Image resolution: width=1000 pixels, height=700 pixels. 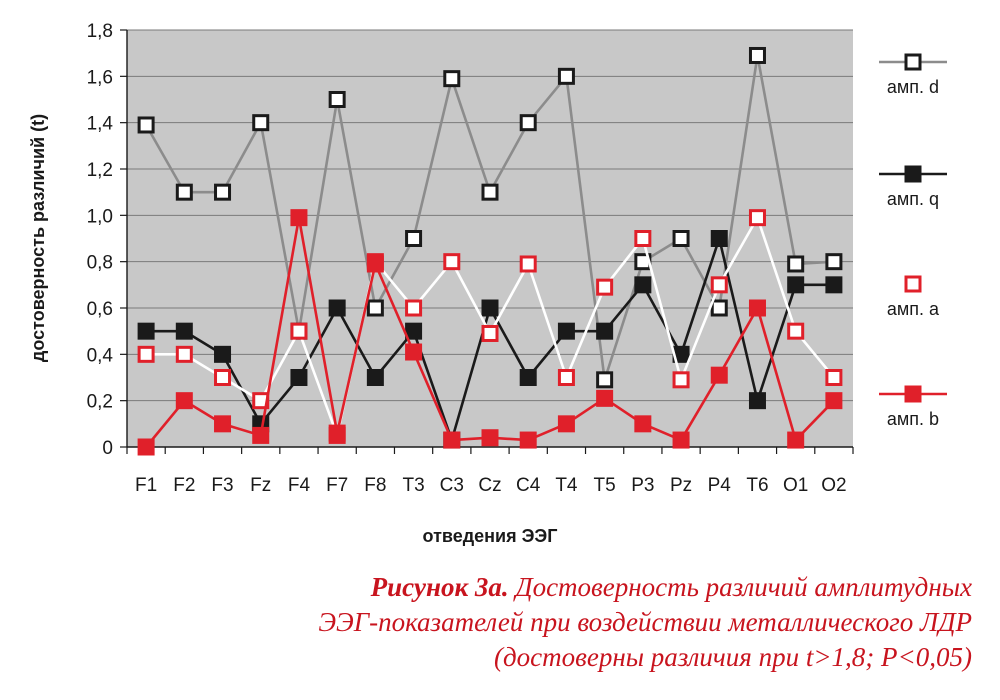 I want to click on x-tick-label: O1, so click(x=795, y=485).